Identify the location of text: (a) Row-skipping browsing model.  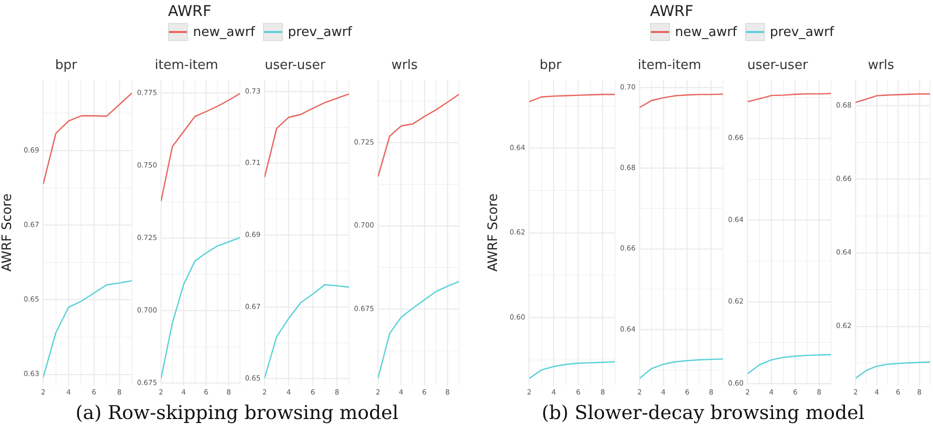
(237, 413).